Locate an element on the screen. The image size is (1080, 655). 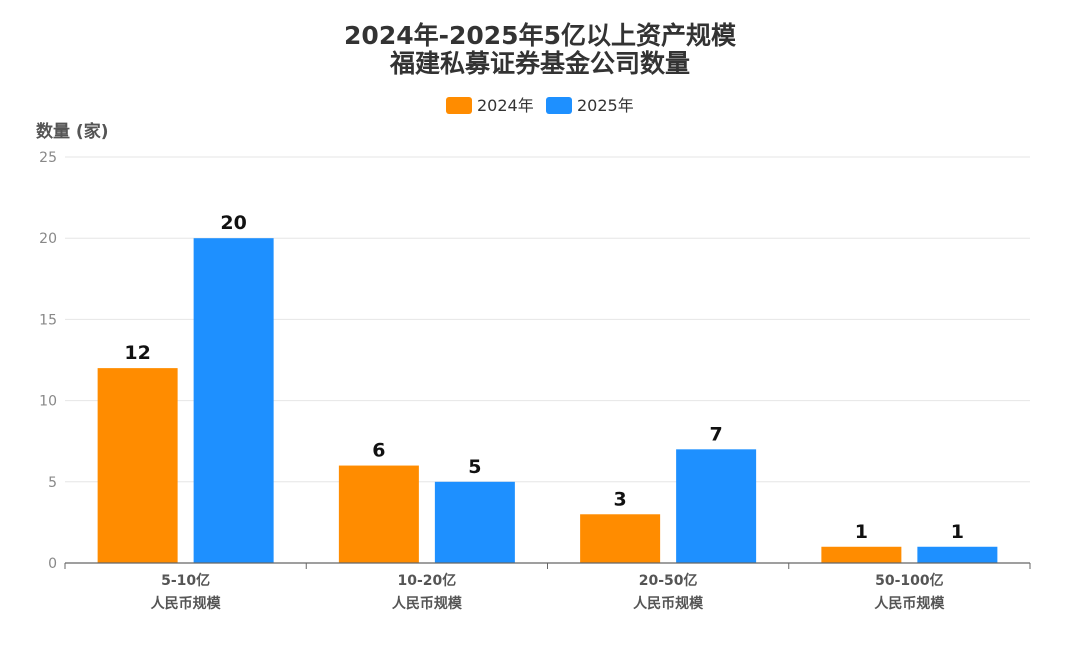
data-label: 6 is located at coordinates (378, 451).